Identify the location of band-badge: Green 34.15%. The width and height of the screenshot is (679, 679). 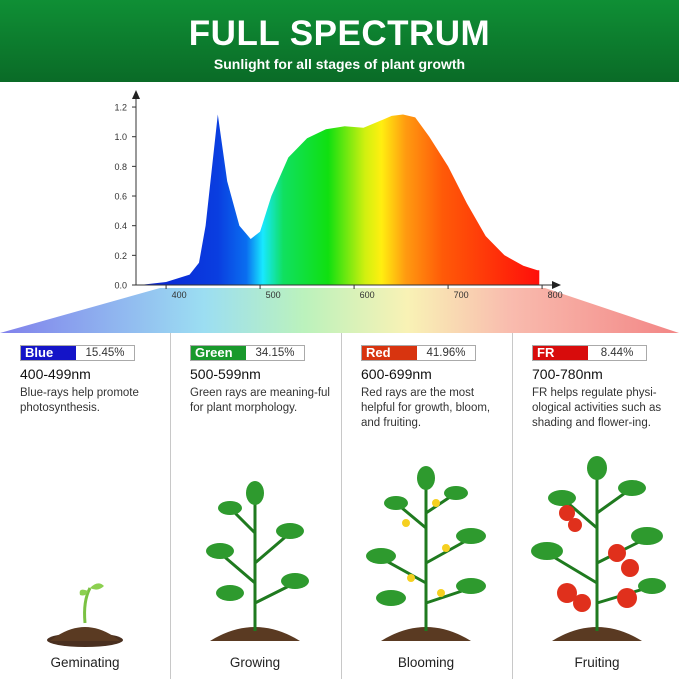
(247, 353).